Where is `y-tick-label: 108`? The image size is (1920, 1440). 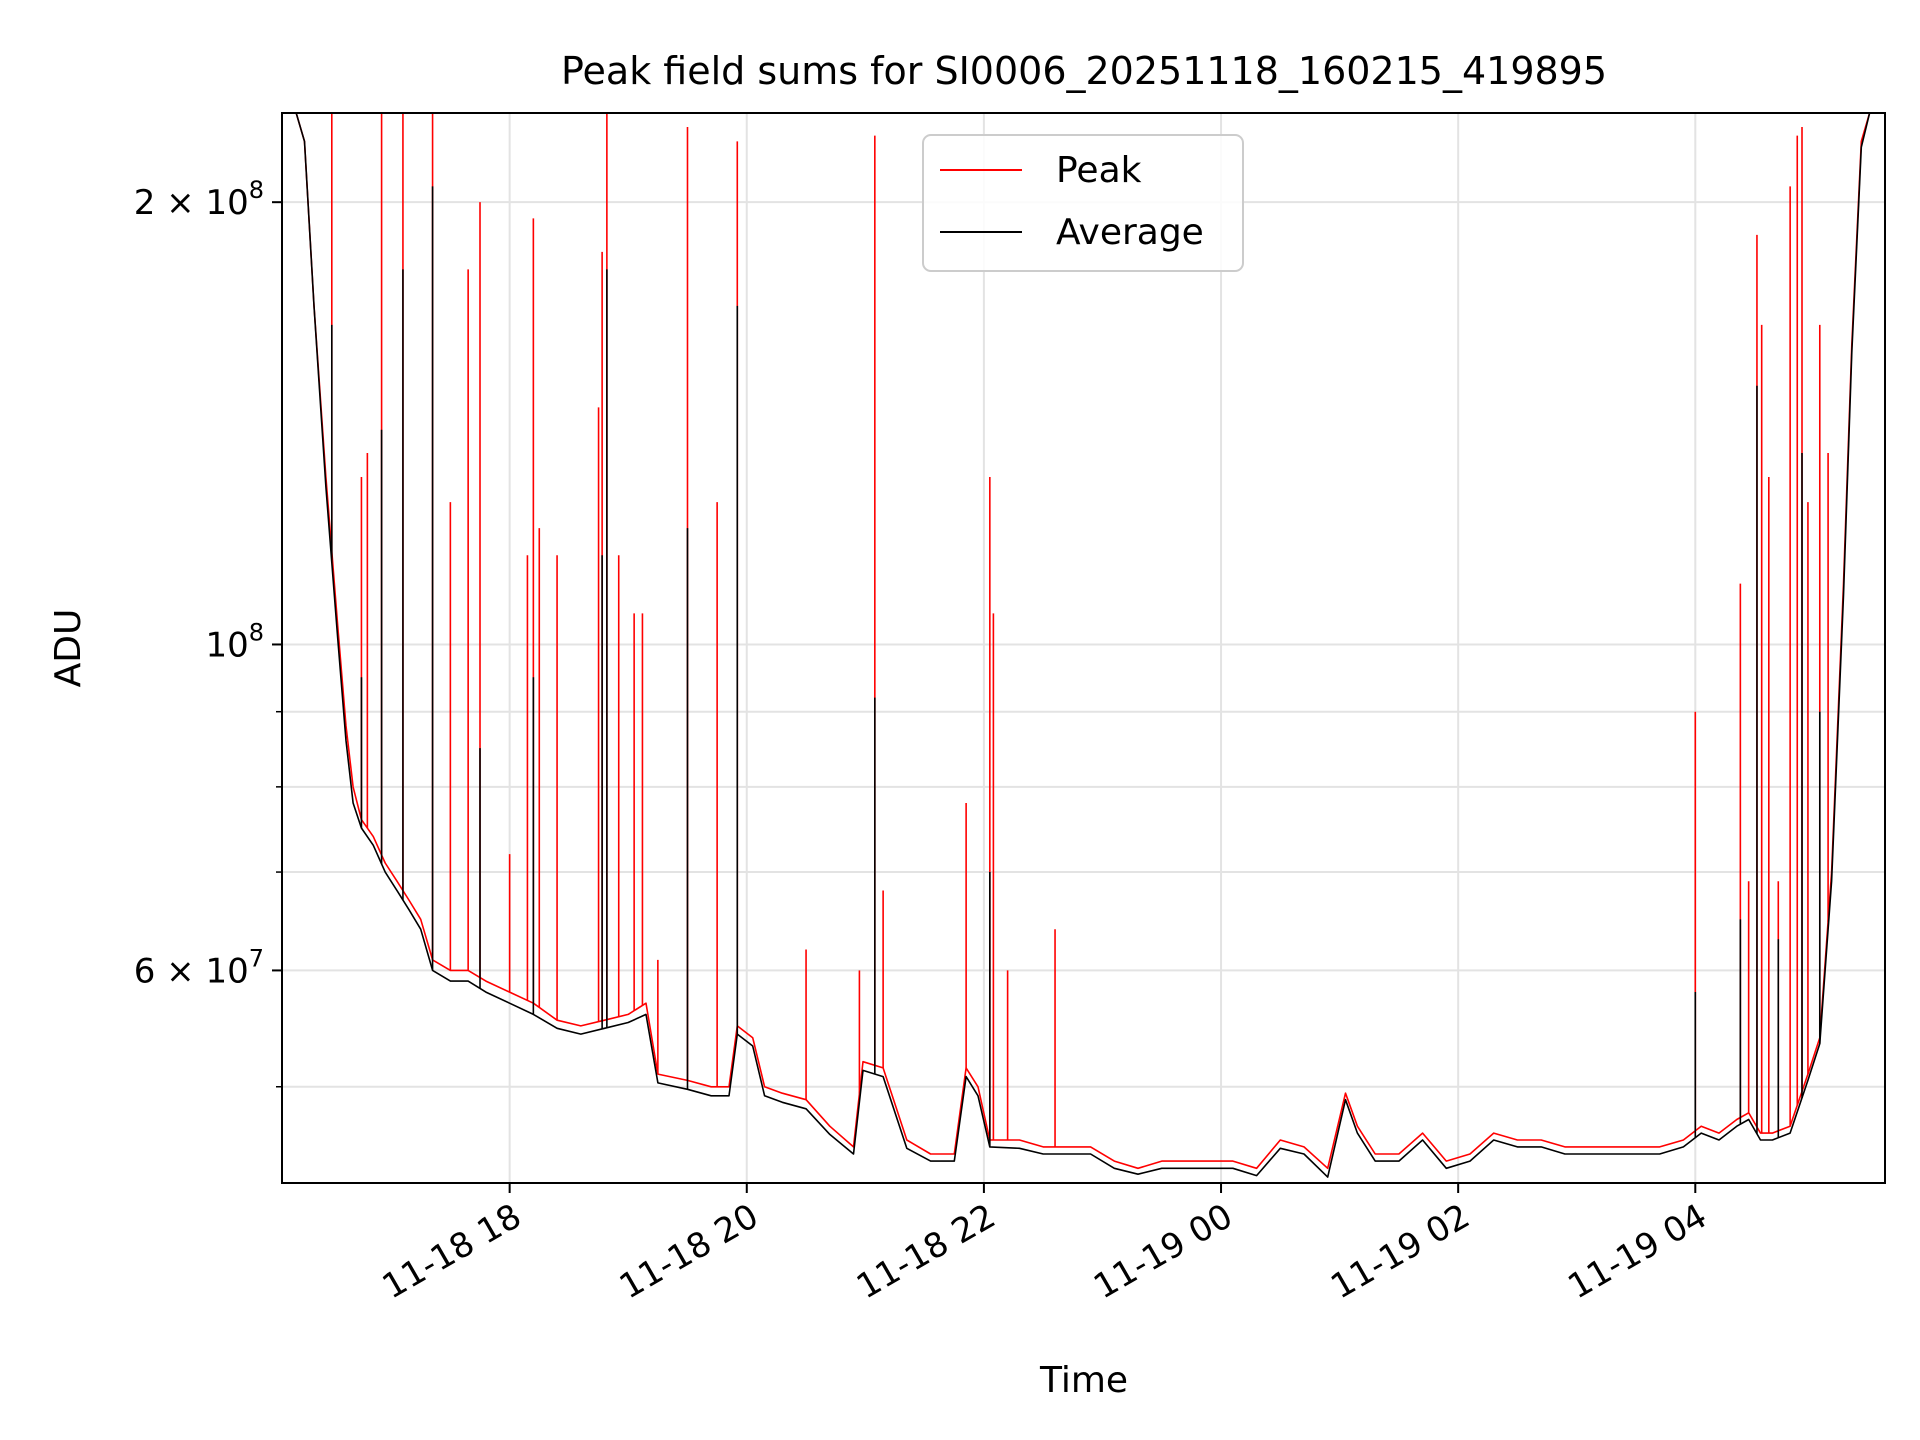
y-tick-label: 108 is located at coordinates (234, 641).